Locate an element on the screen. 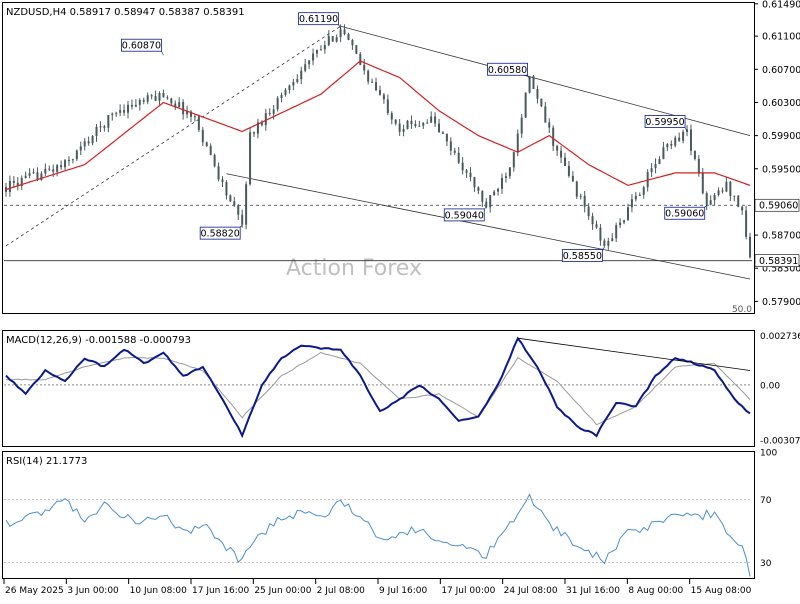 The width and height of the screenshot is (800, 604). rsi-tick-label: 70 is located at coordinates (766, 501).